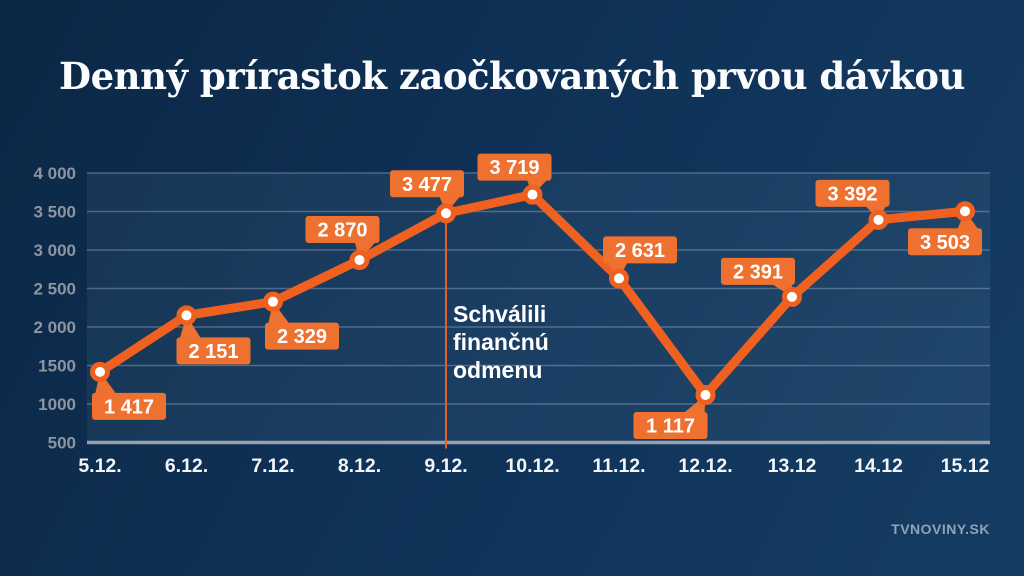 Image resolution: width=1024 pixels, height=576 pixels. I want to click on value-label-text: 1 117, so click(670, 426).